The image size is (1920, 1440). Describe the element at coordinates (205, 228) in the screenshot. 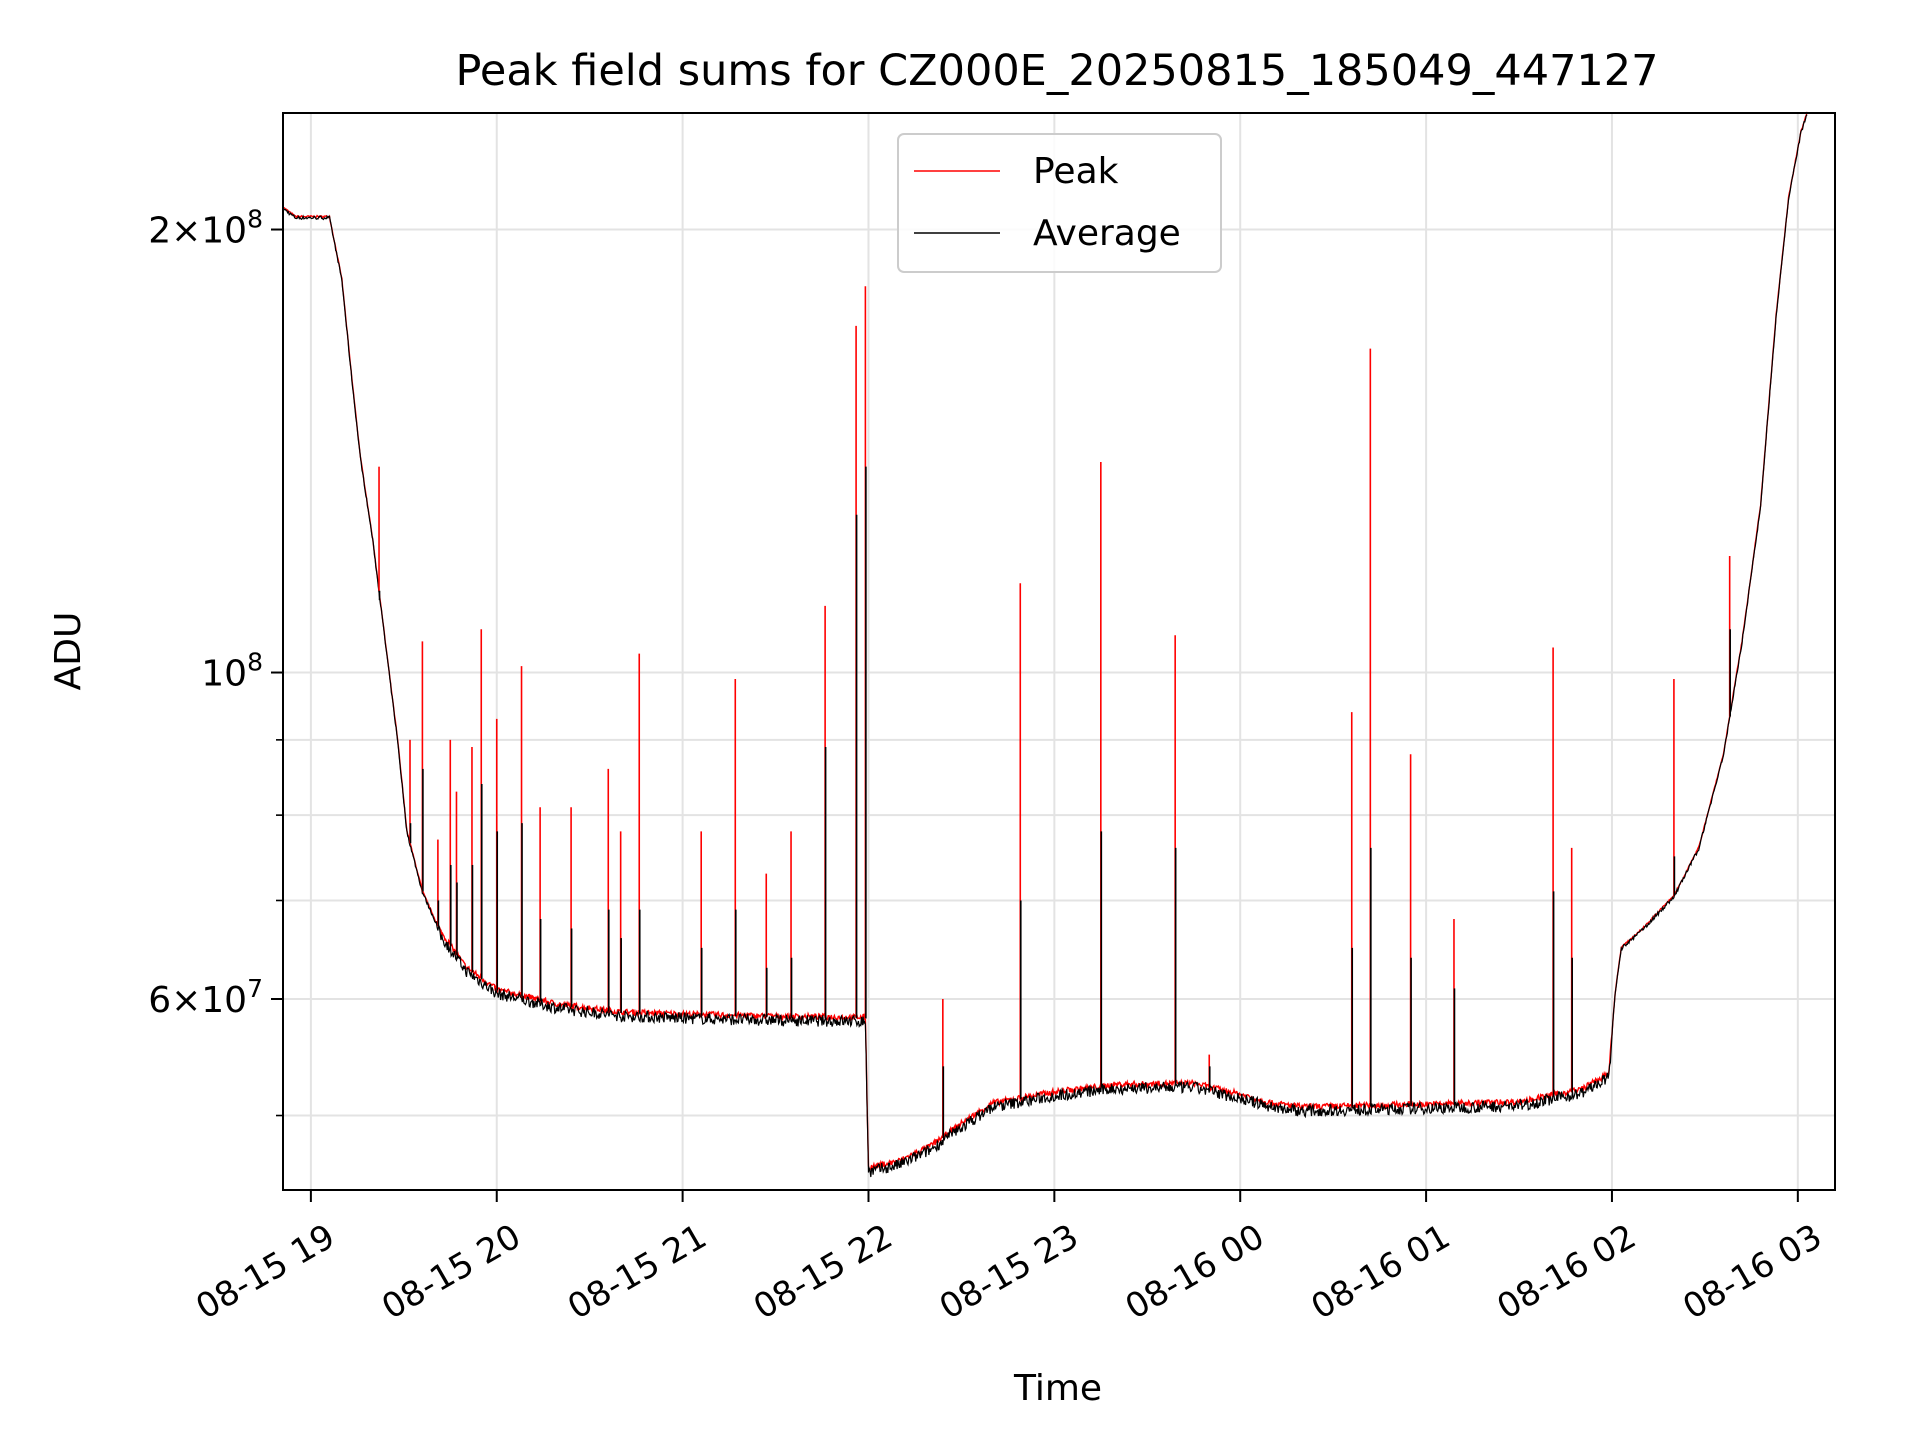

I see `y-tick-label: 2×108` at that location.